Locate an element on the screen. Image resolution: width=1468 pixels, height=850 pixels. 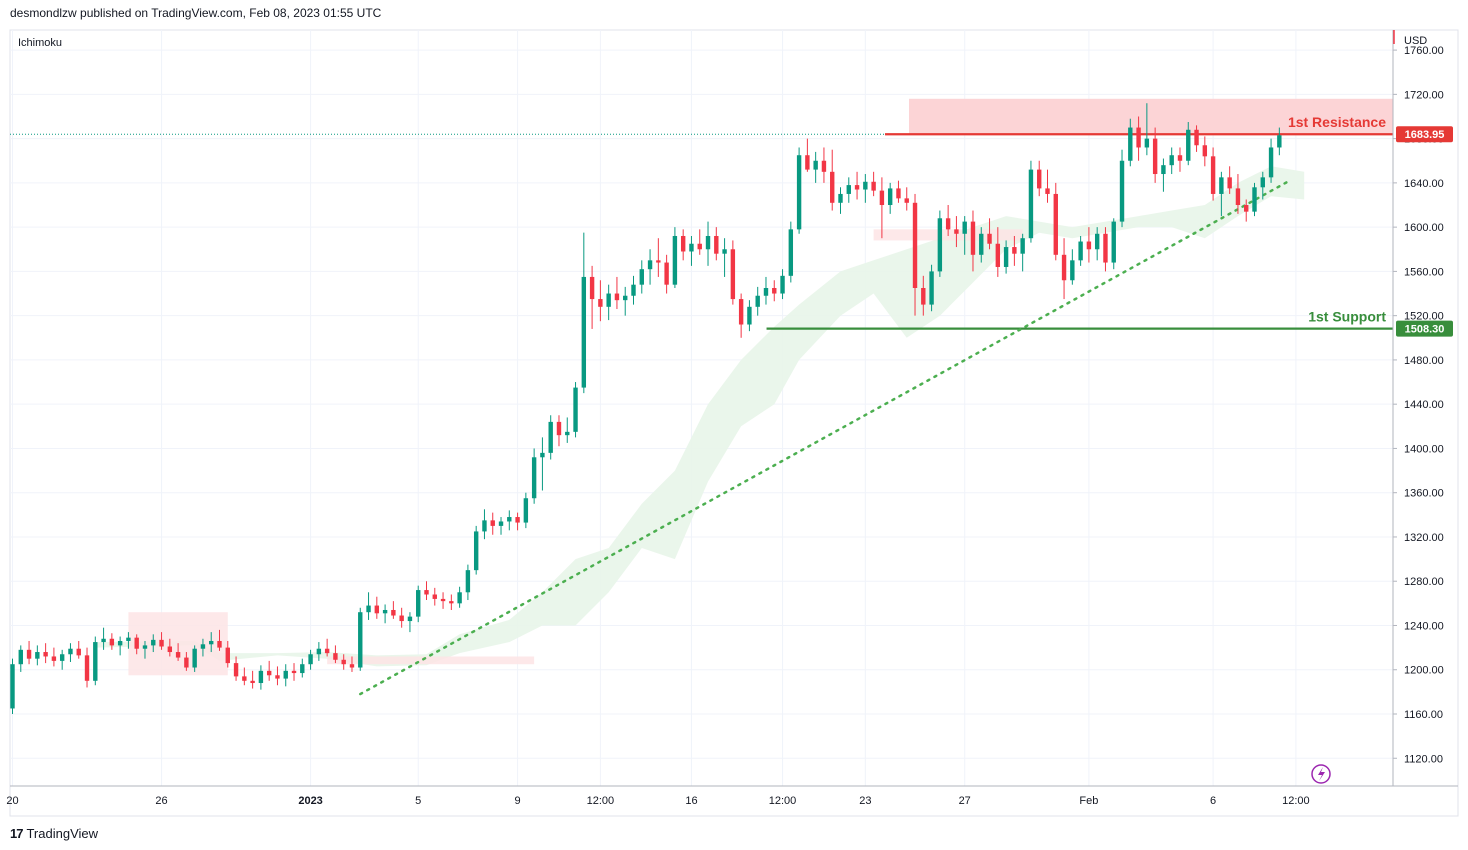
x-tick-label: 12:00 is located at coordinates (601, 801).